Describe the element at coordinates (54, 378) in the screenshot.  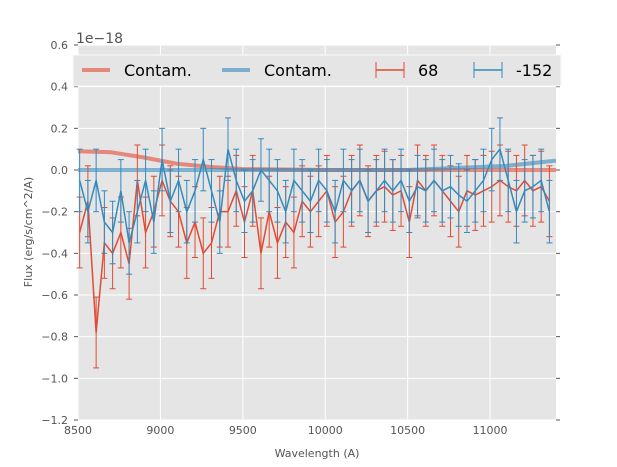
I see `y-tick-label: −1.0` at that location.